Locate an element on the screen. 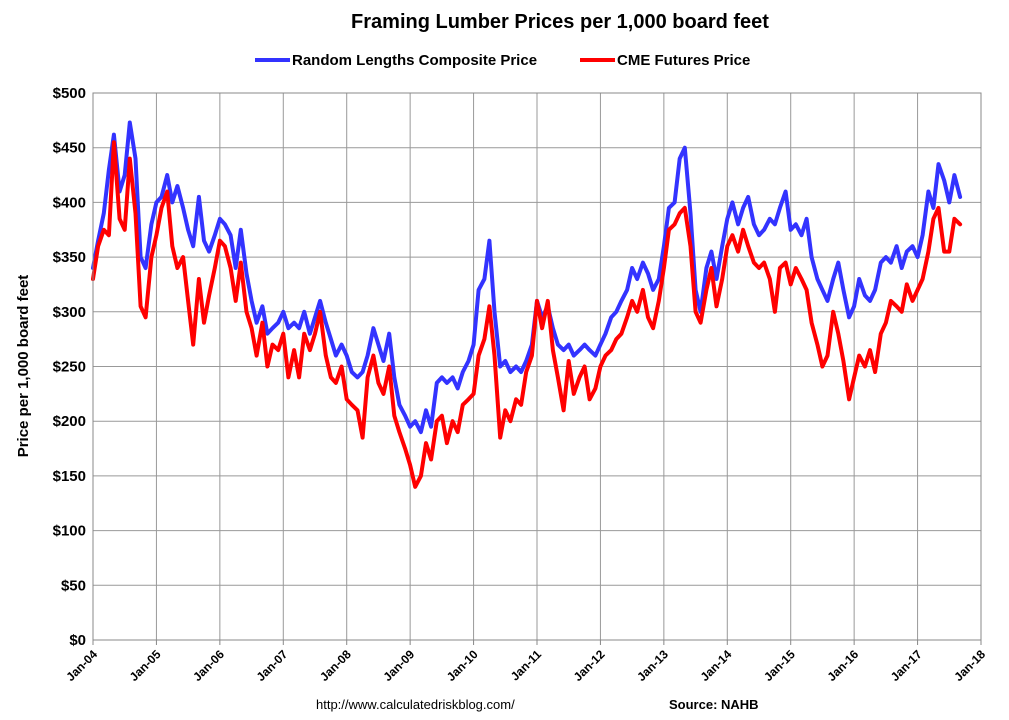 This screenshot has height=720, width=1009. y-tick-label: $50 is located at coordinates (73, 585).